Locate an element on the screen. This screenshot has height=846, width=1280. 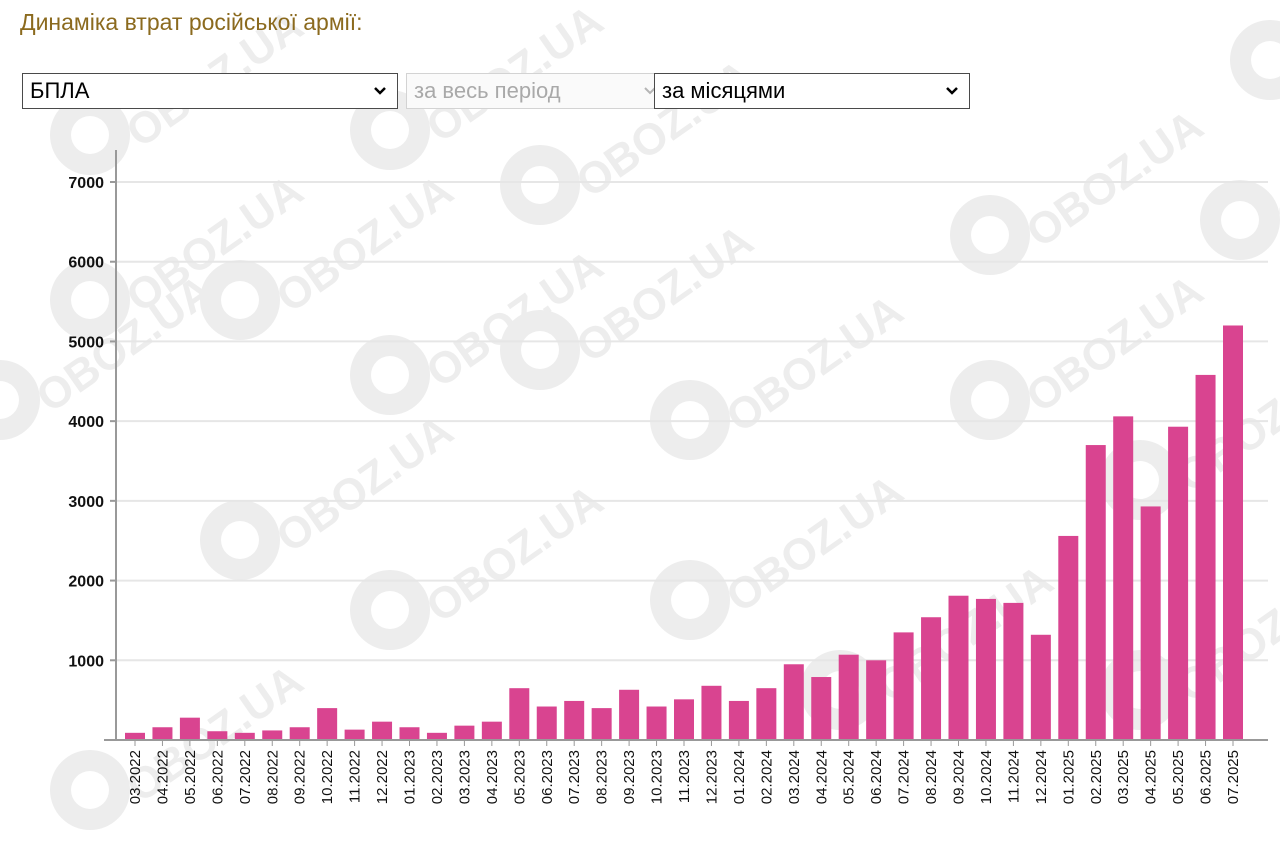
period-select-value: за весь період is located at coordinates (487, 90).